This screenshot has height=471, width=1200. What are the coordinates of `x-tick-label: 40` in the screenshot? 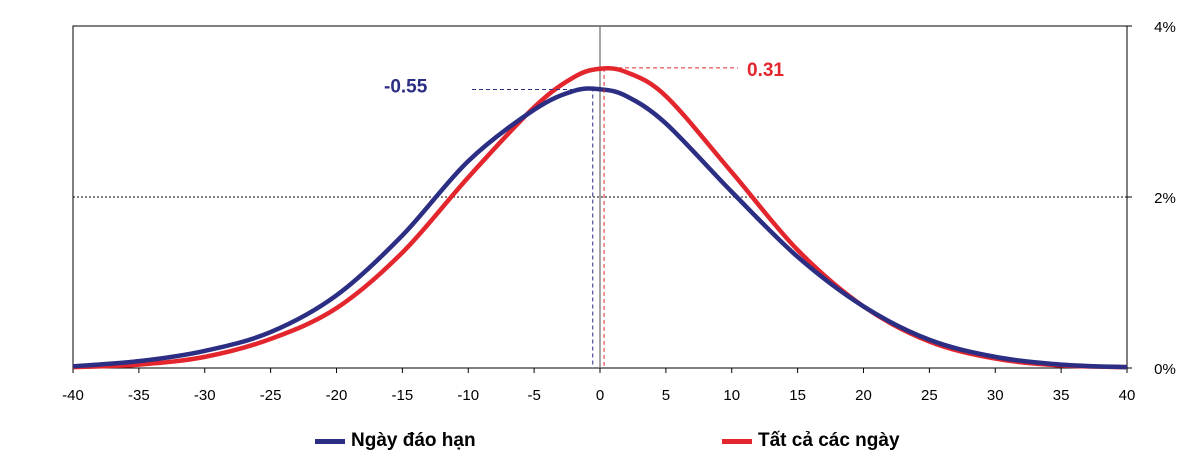 It's located at (1127, 395).